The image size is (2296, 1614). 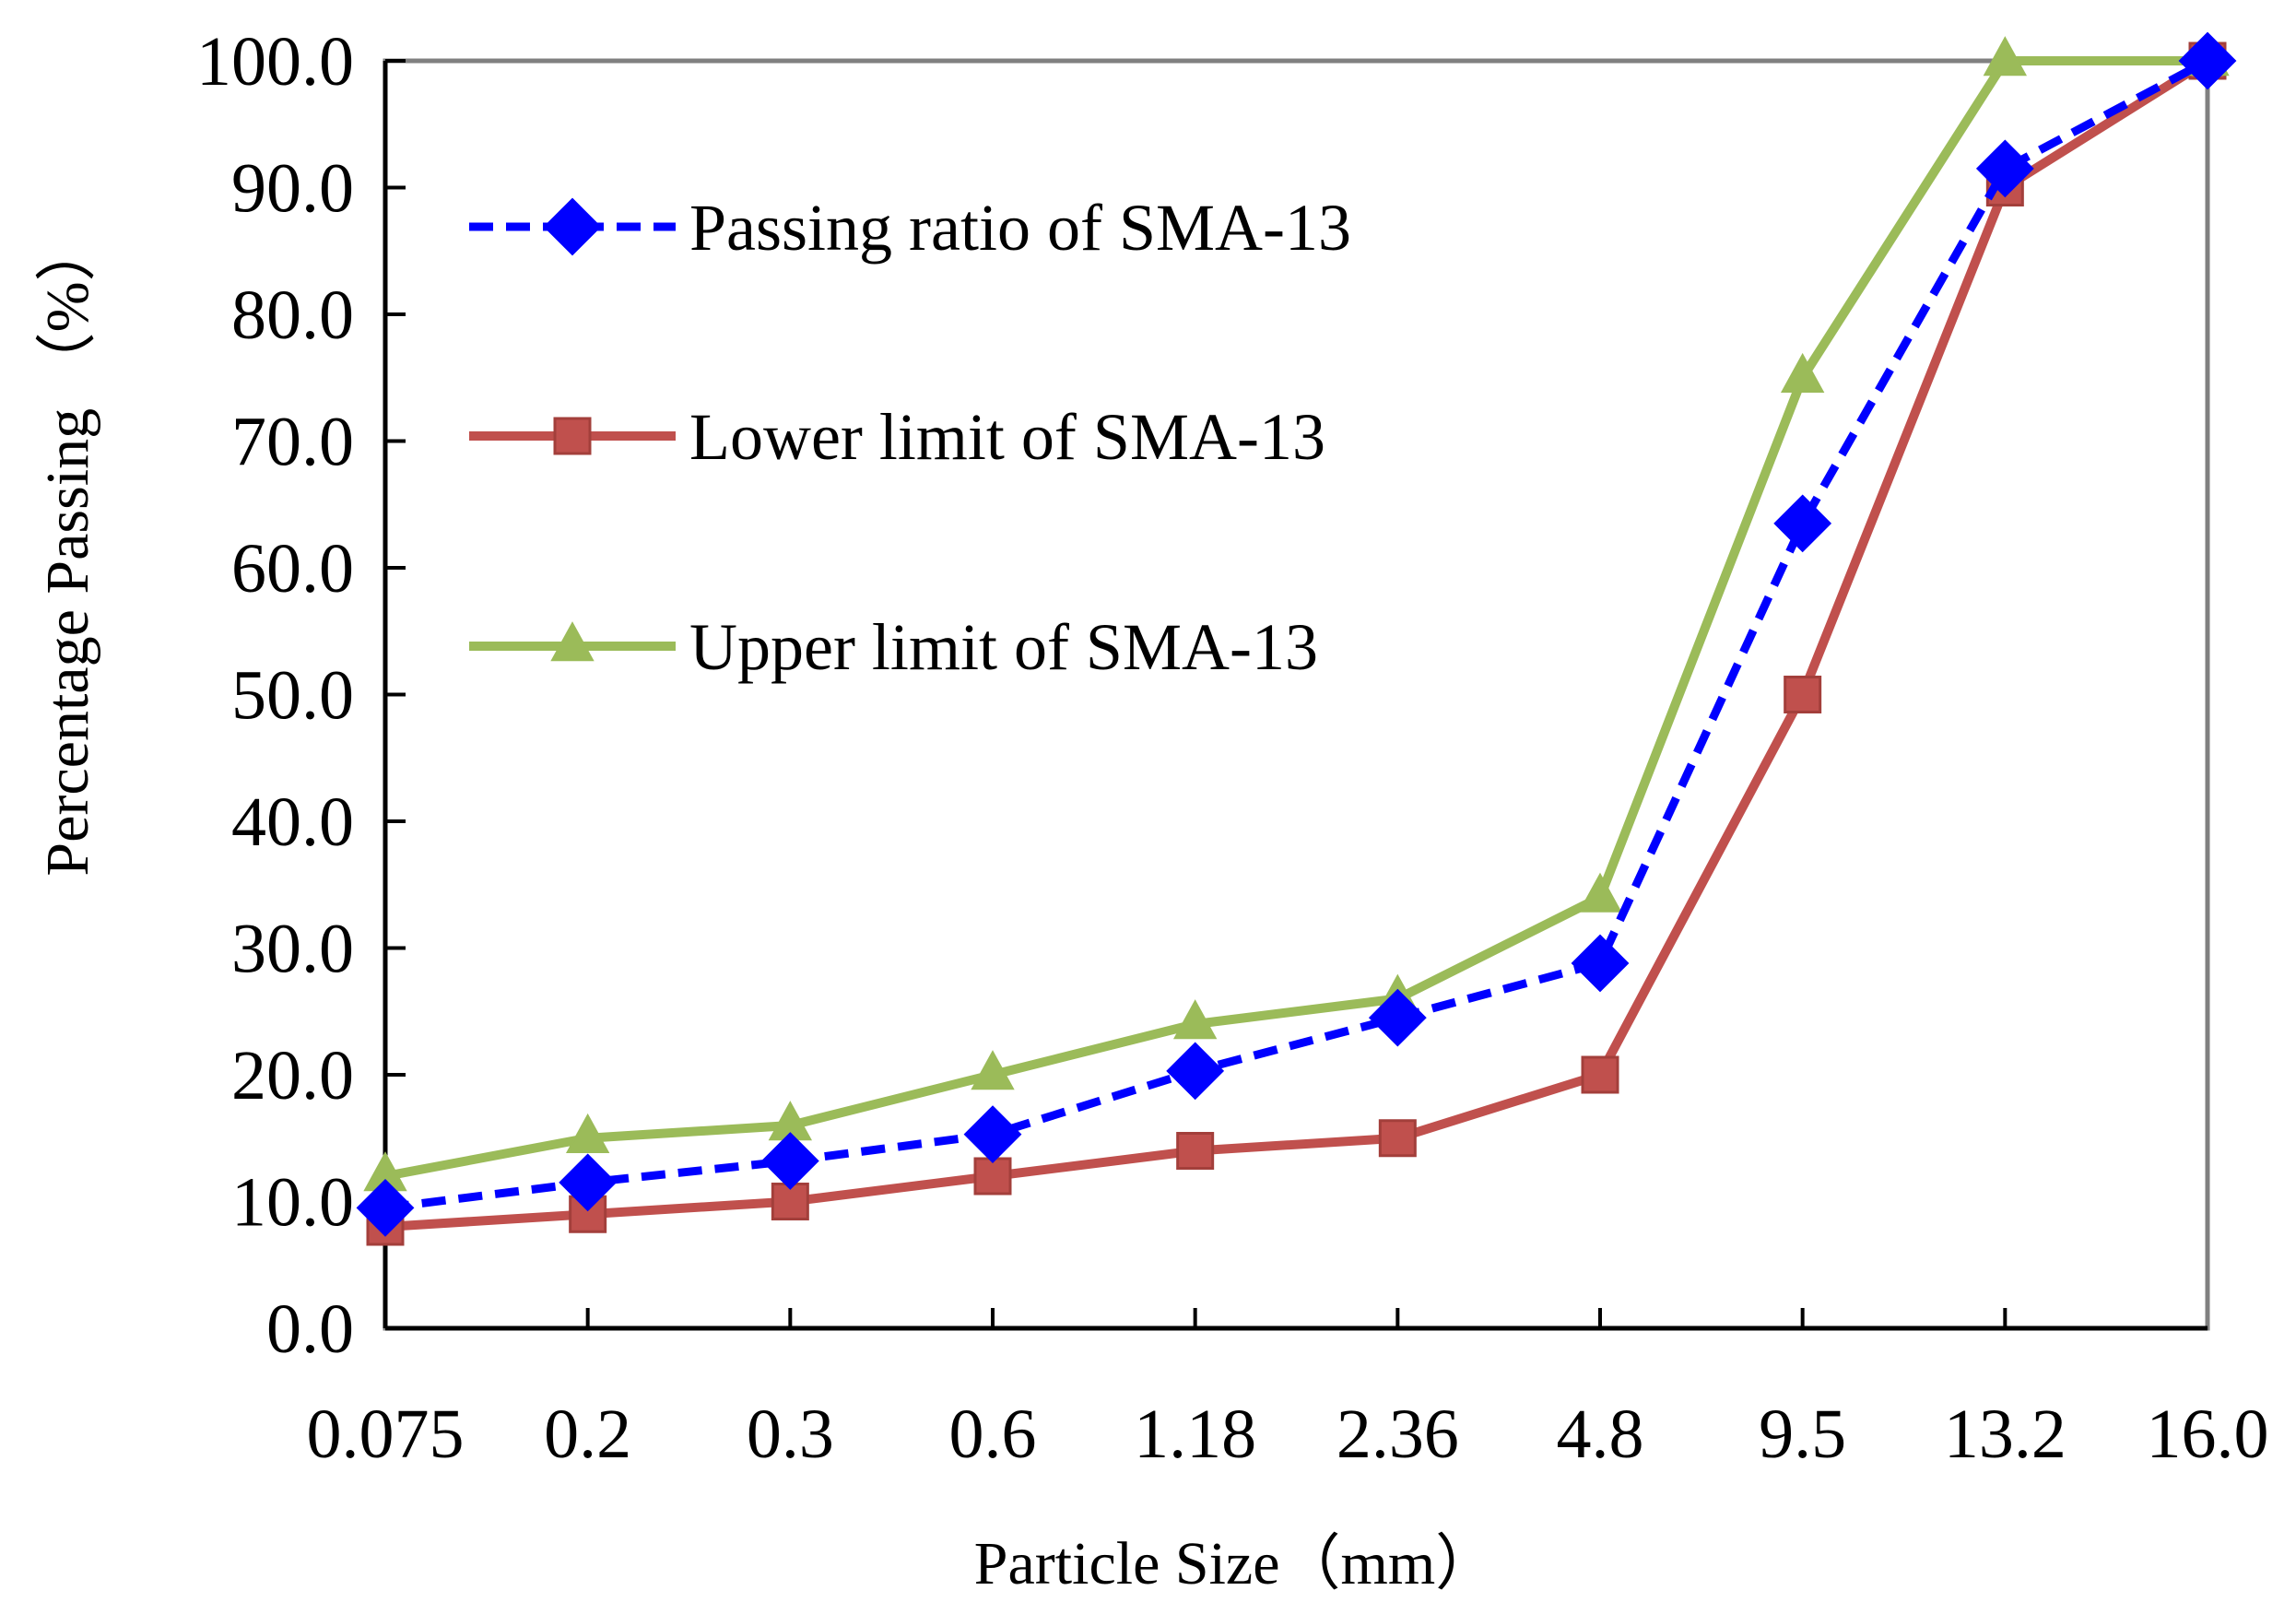 What do you see at coordinates (993, 1434) in the screenshot?
I see `x-tick-label: 0.6` at bounding box center [993, 1434].